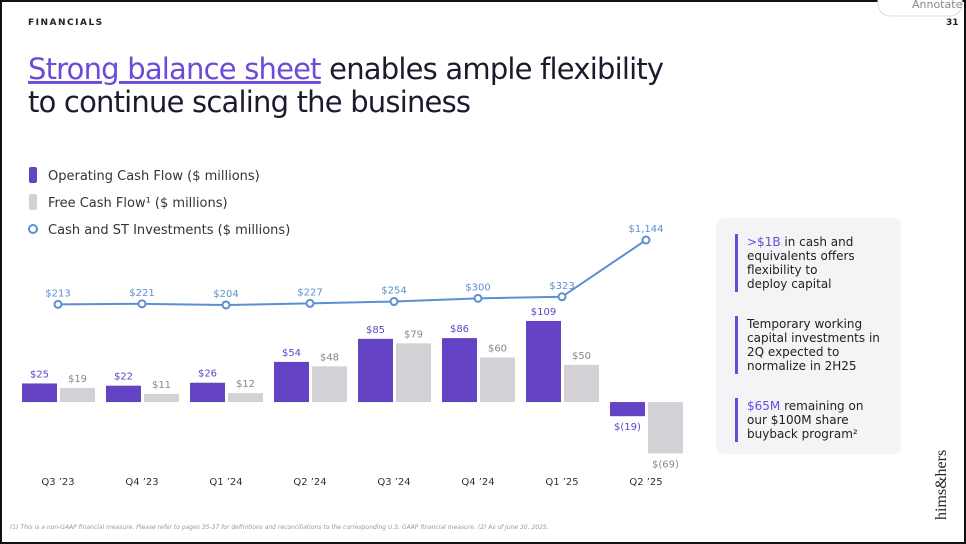 The width and height of the screenshot is (966, 544). I want to click on note-line: flexibility to, so click(782, 270).